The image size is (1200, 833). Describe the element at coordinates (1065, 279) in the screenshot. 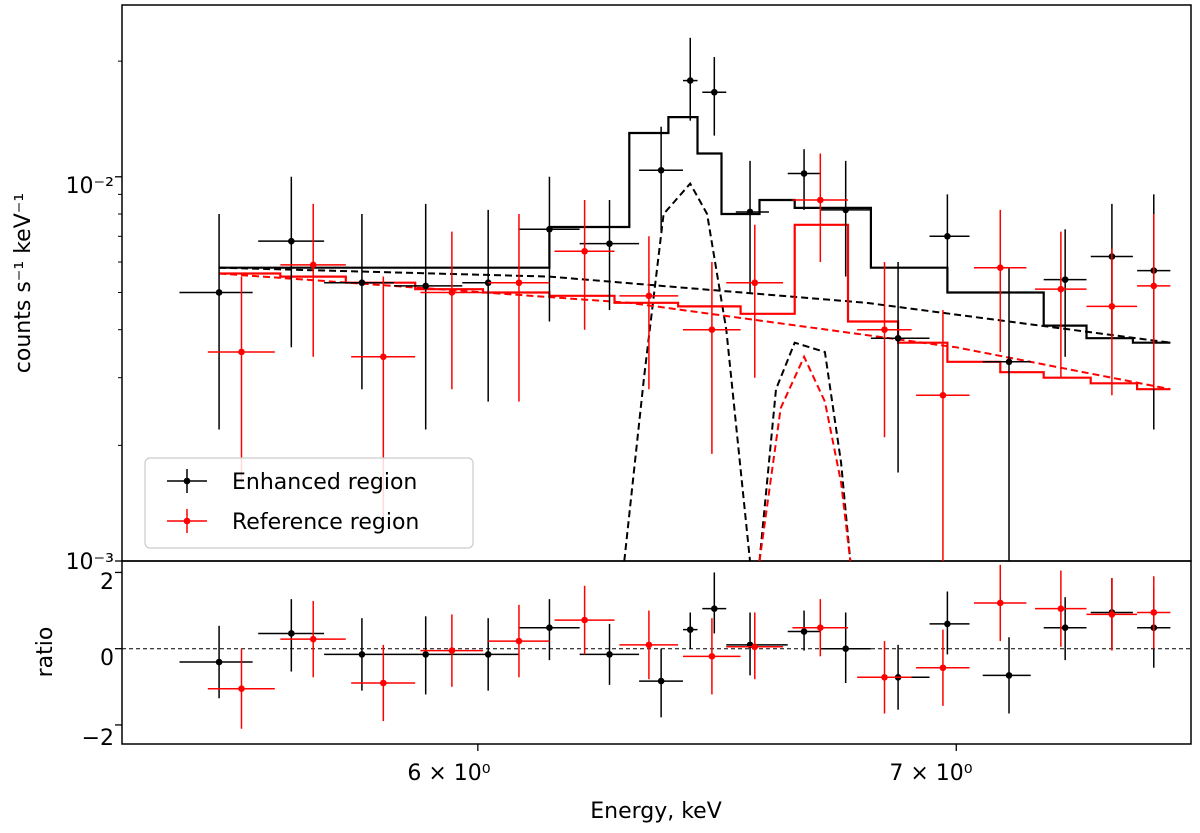

I see `enhanced-region-point-16-marker` at that location.